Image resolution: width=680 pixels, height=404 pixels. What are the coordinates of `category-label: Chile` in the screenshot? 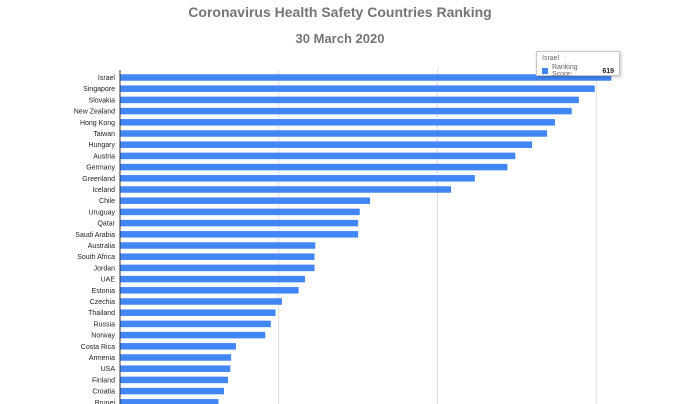 It's located at (107, 201).